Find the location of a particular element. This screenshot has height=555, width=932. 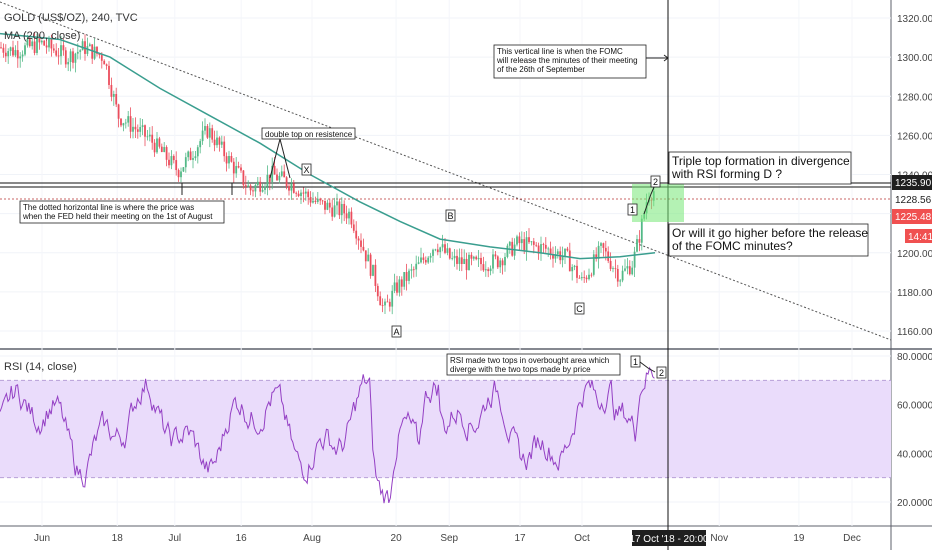

fomc-note-box is located at coordinates (570, 61).